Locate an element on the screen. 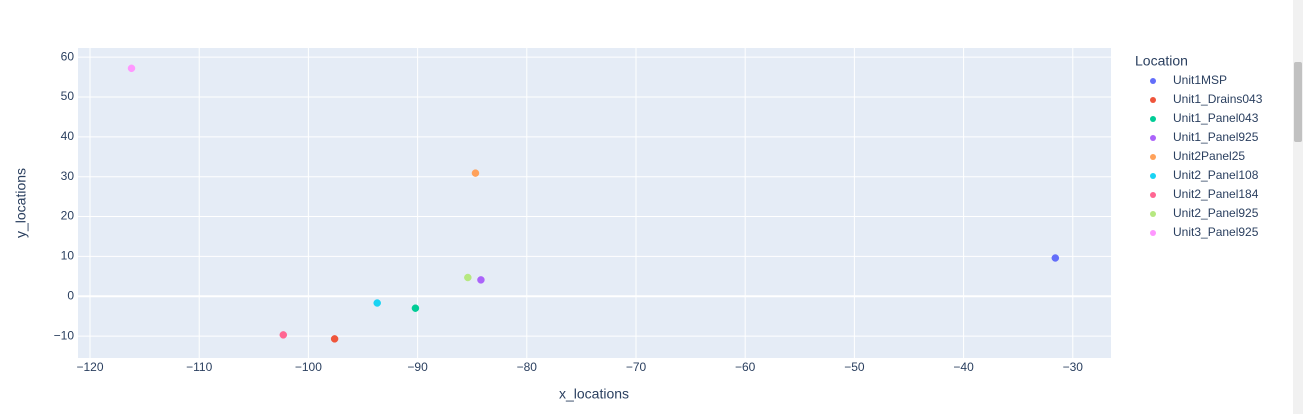  y-tick-label: 20 is located at coordinates (68, 216).